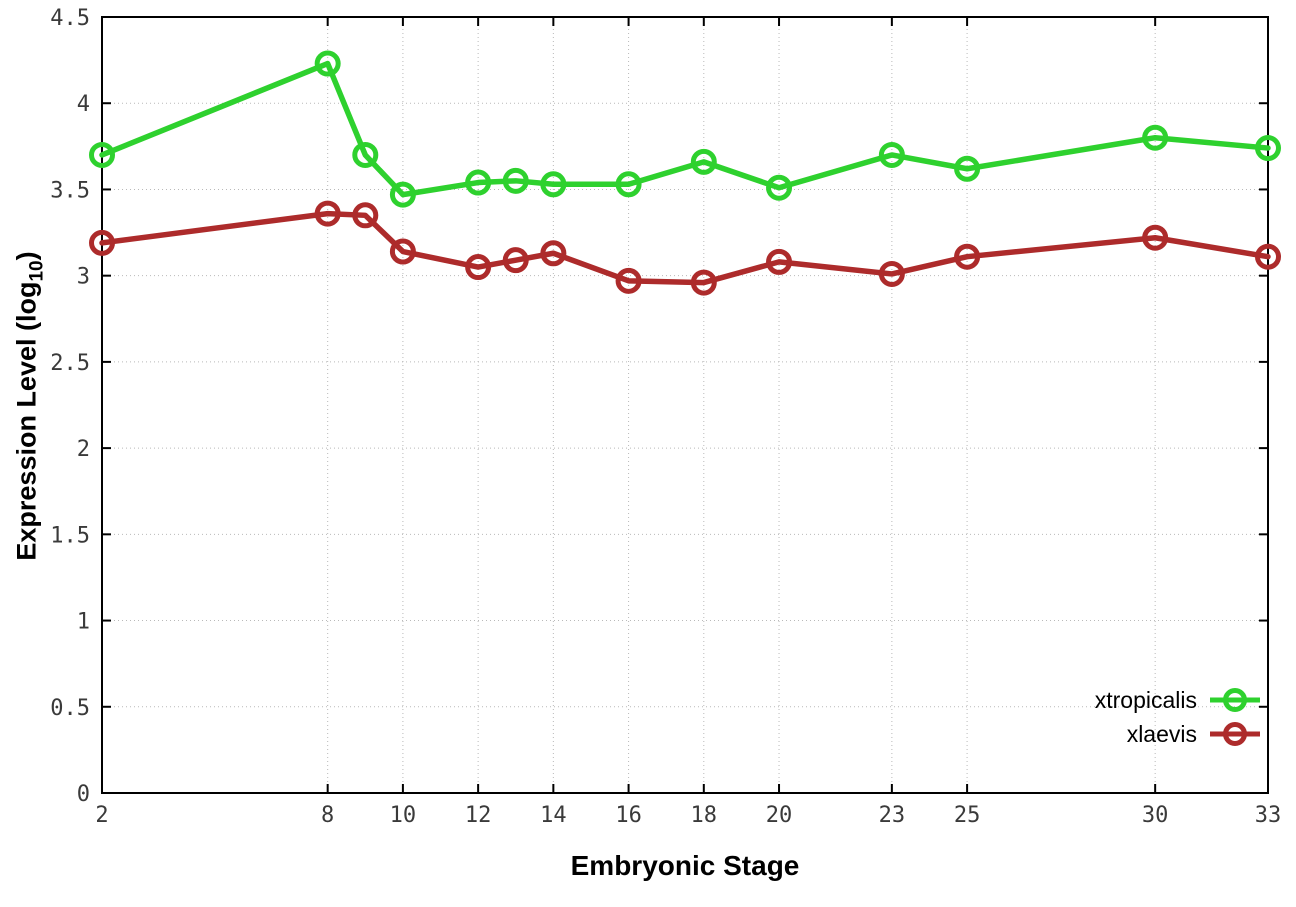 The width and height of the screenshot is (1296, 907). What do you see at coordinates (70, 708) in the screenshot?
I see `y-tick-label: 0.5` at bounding box center [70, 708].